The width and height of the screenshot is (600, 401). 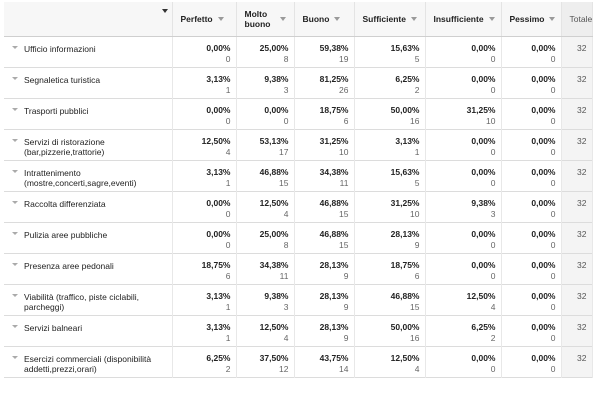 What do you see at coordinates (384, 19) in the screenshot?
I see `column-header-label: Sufficiente` at bounding box center [384, 19].